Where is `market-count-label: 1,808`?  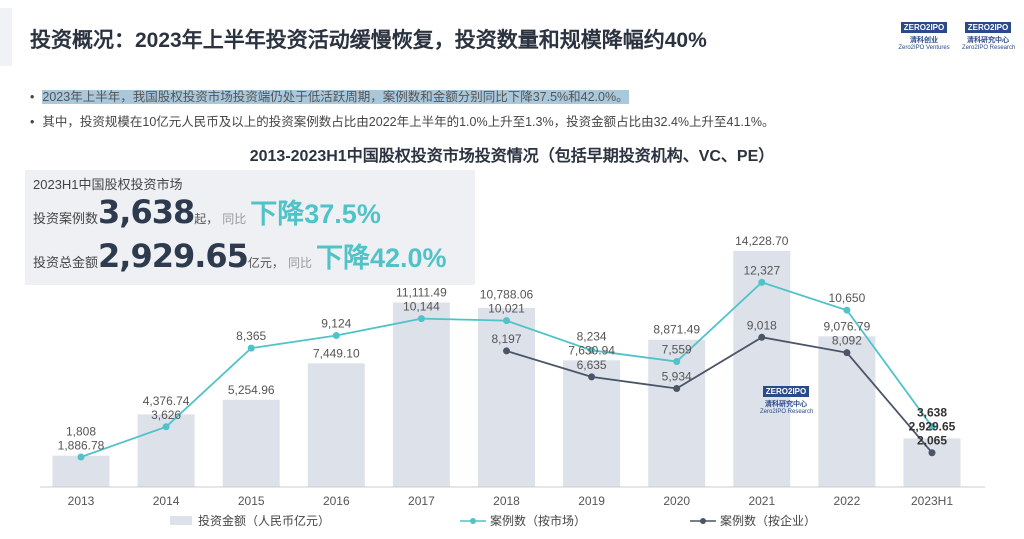
market-count-label: 1,808 is located at coordinates (81, 432).